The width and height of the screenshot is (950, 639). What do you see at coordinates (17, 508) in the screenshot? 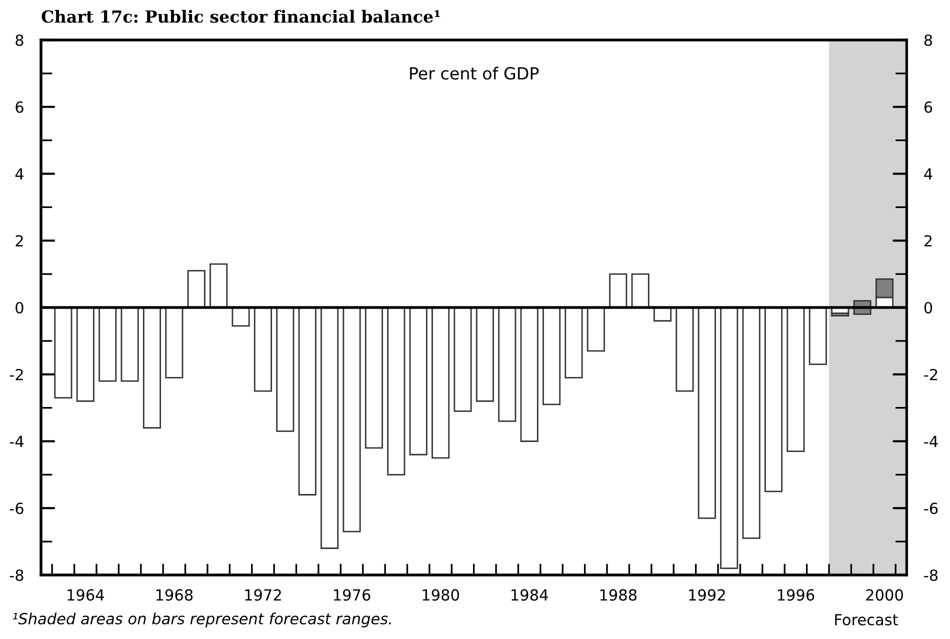
I see `y-tick-label: -6` at bounding box center [17, 508].